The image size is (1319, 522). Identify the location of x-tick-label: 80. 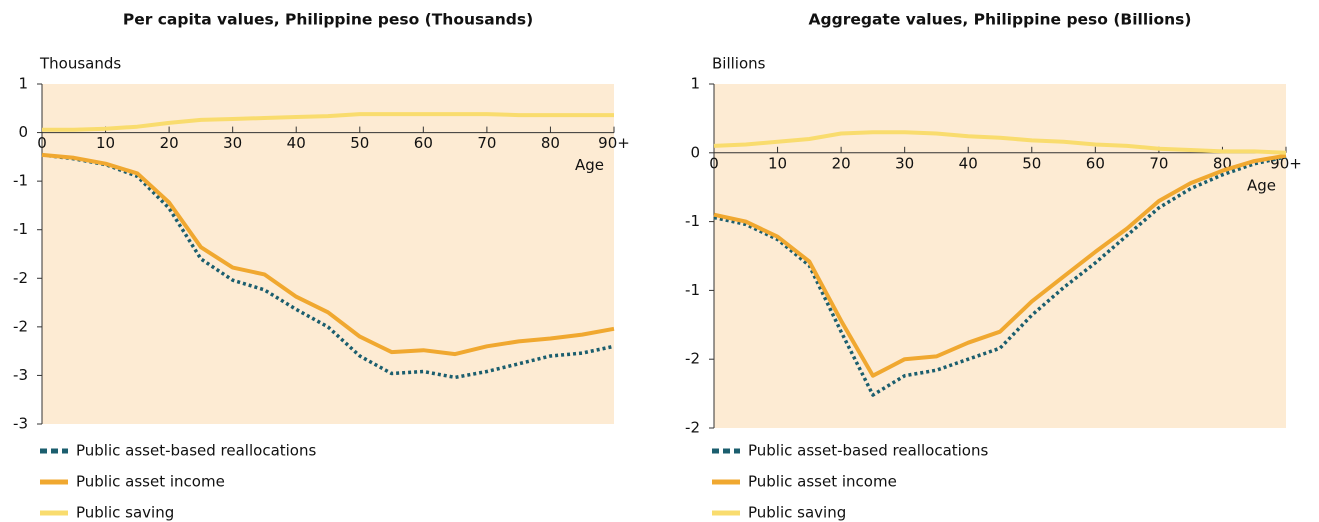
(550, 143).